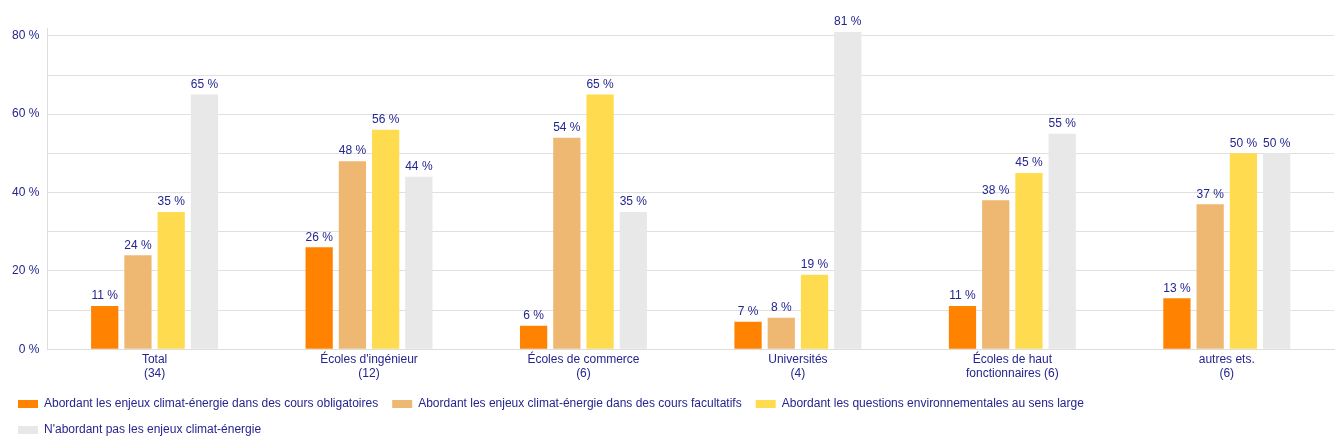  I want to click on y-tick-label: 80 %, so click(25, 35).